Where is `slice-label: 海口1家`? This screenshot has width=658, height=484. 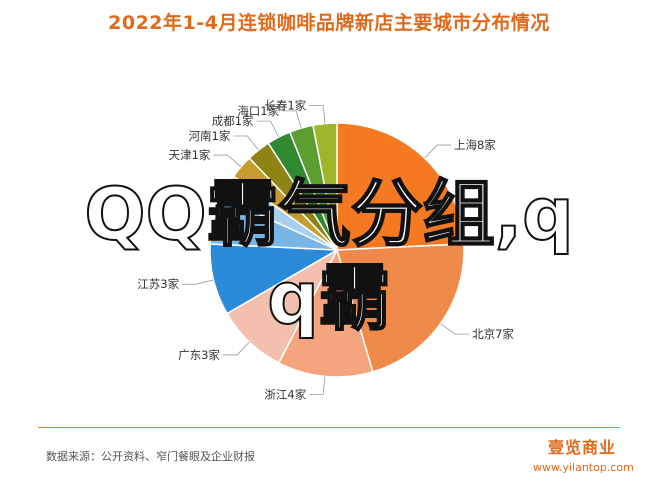
slice-label: 海口1家 is located at coordinates (258, 111).